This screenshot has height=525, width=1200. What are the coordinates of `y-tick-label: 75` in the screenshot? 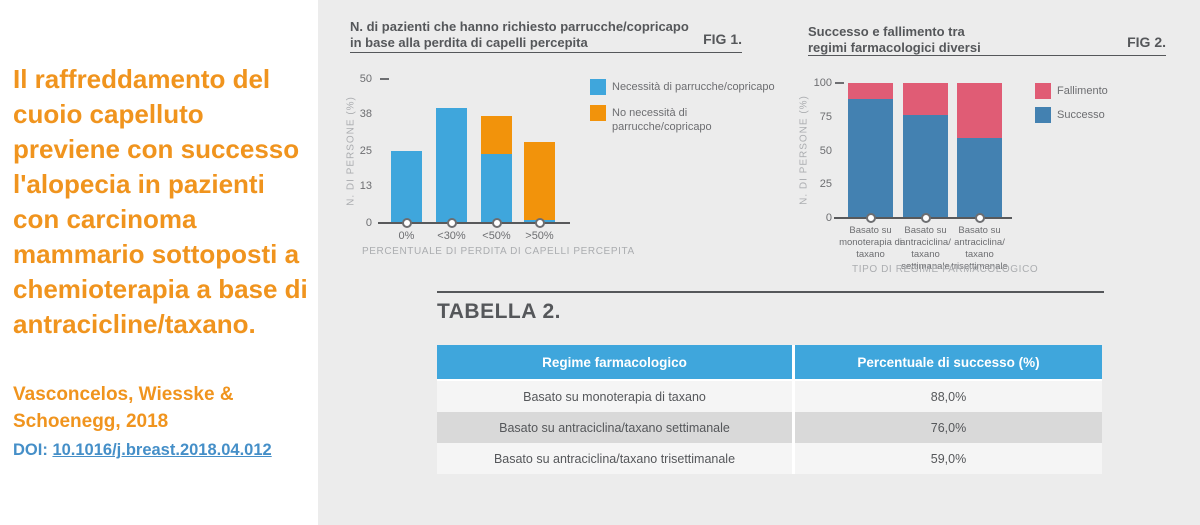 It's located at (825, 116).